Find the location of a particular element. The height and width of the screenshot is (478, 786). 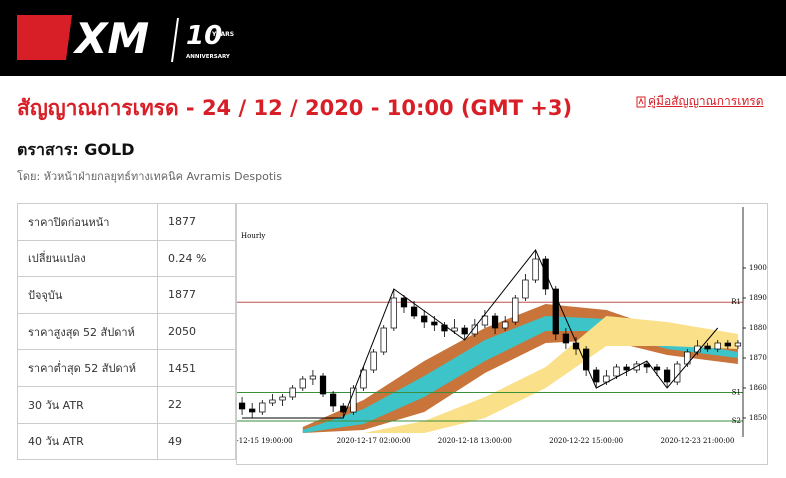

logo: XM 10 YEARS ANNIVERSARY is located at coordinates (130, 38).